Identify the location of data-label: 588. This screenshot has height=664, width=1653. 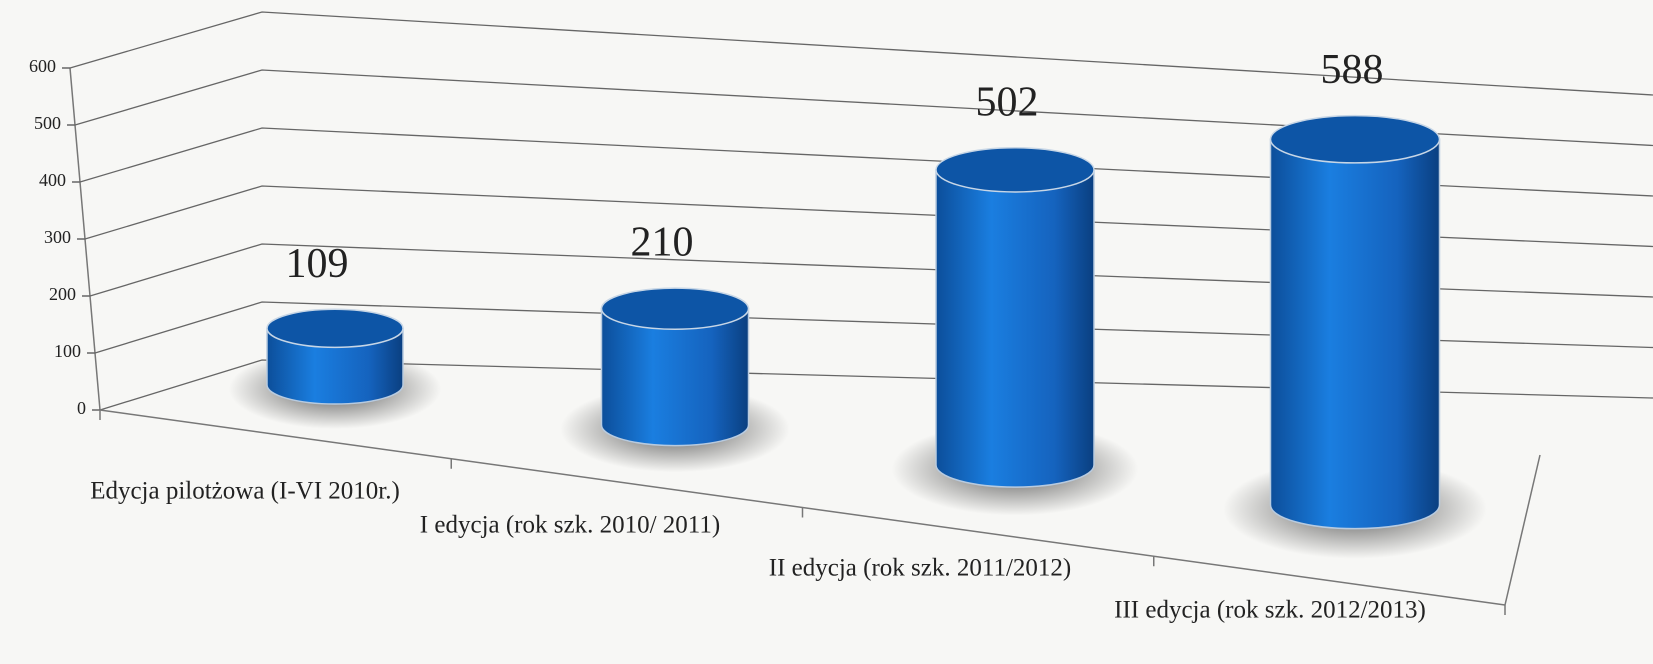
(1352, 70).